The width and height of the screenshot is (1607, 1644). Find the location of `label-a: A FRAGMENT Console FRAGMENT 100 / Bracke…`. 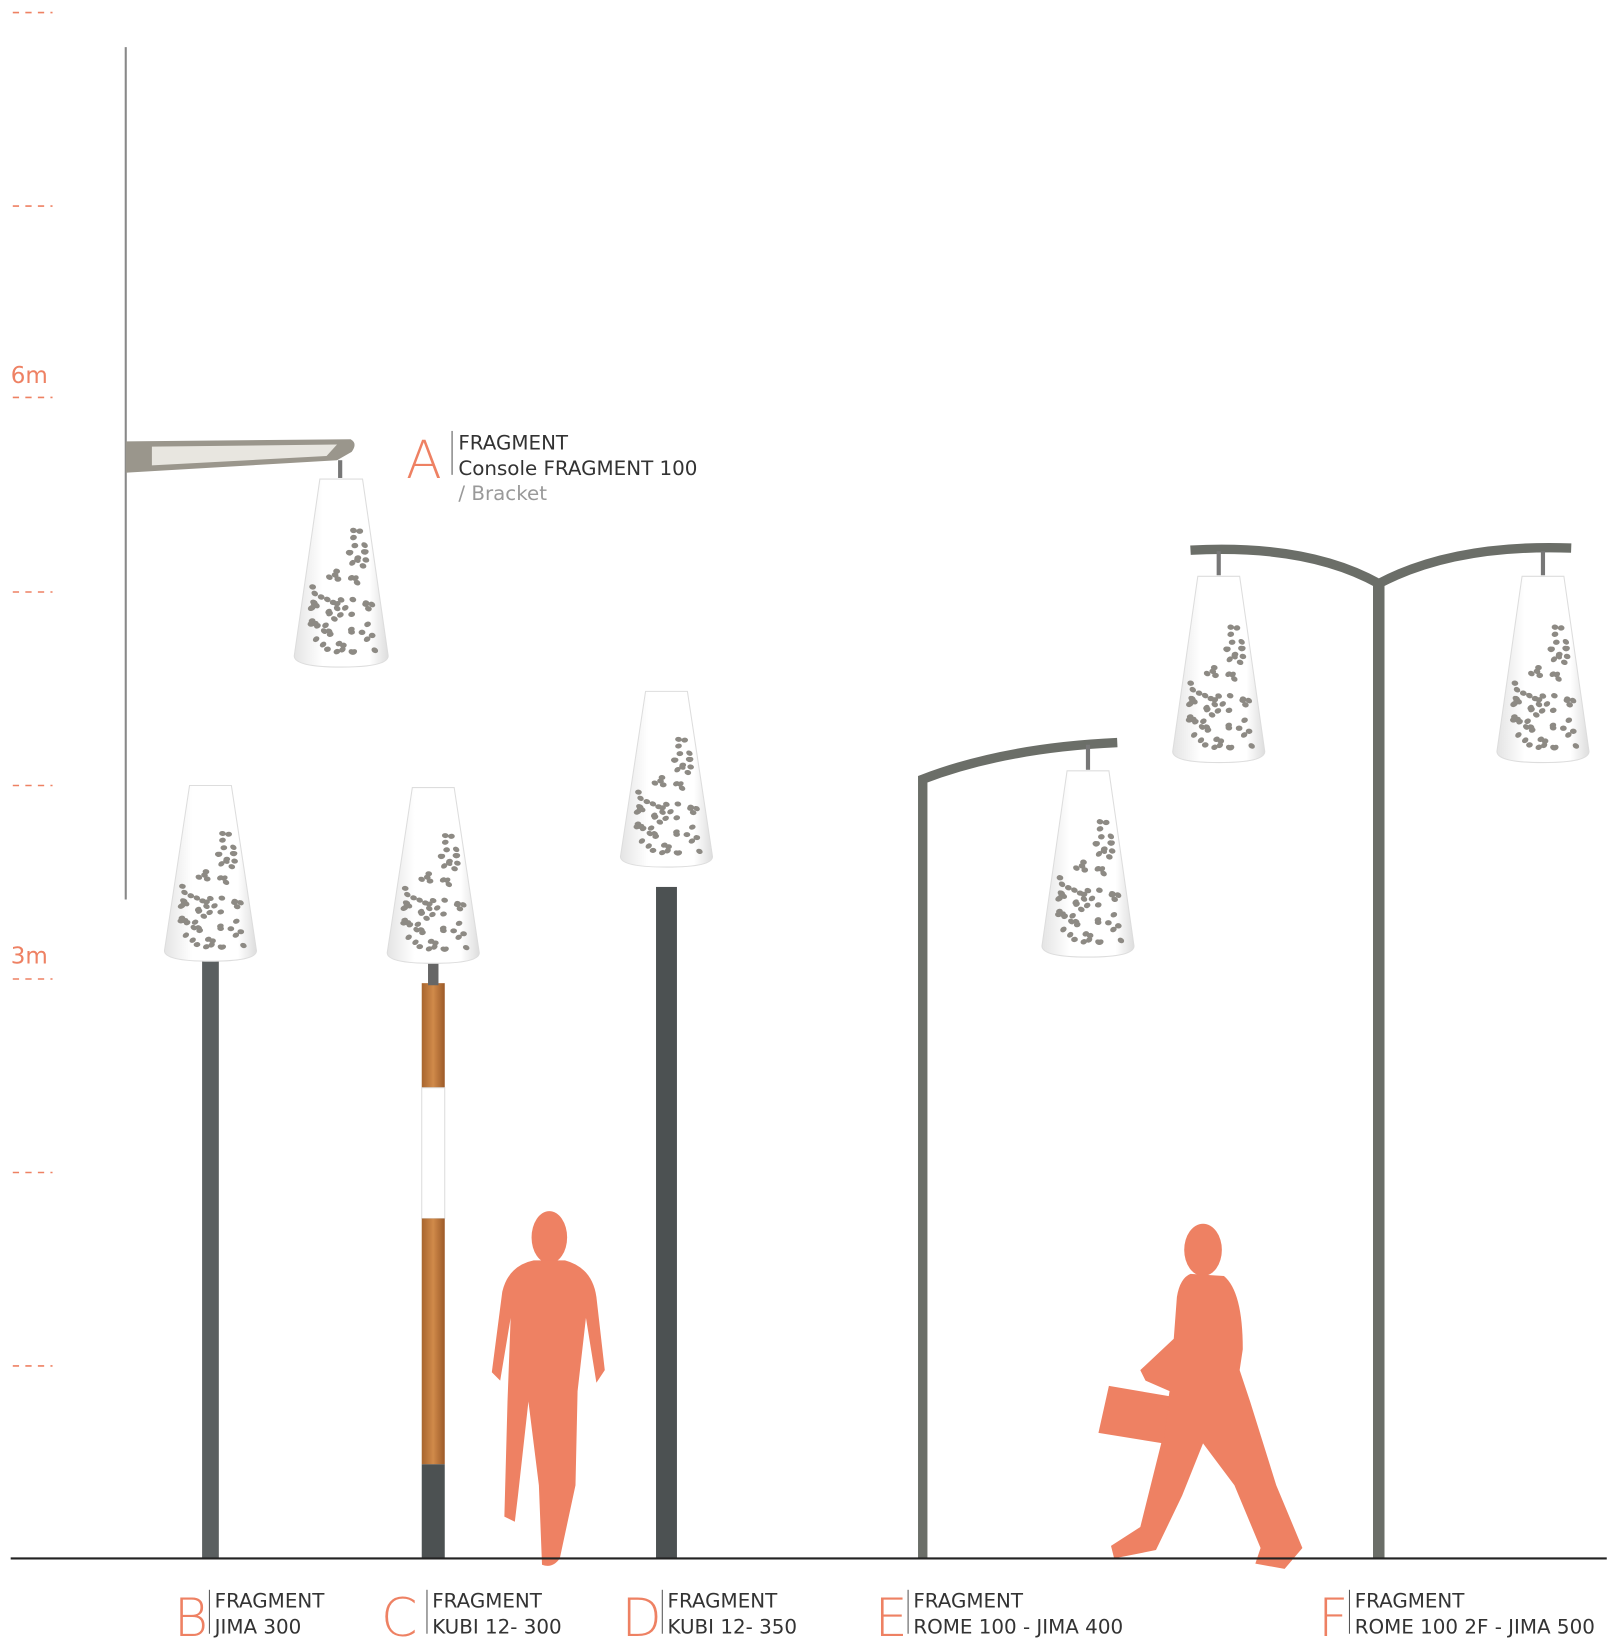

label-a: A FRAGMENT Console FRAGMENT 100 / Bracke… is located at coordinates (551, 467).